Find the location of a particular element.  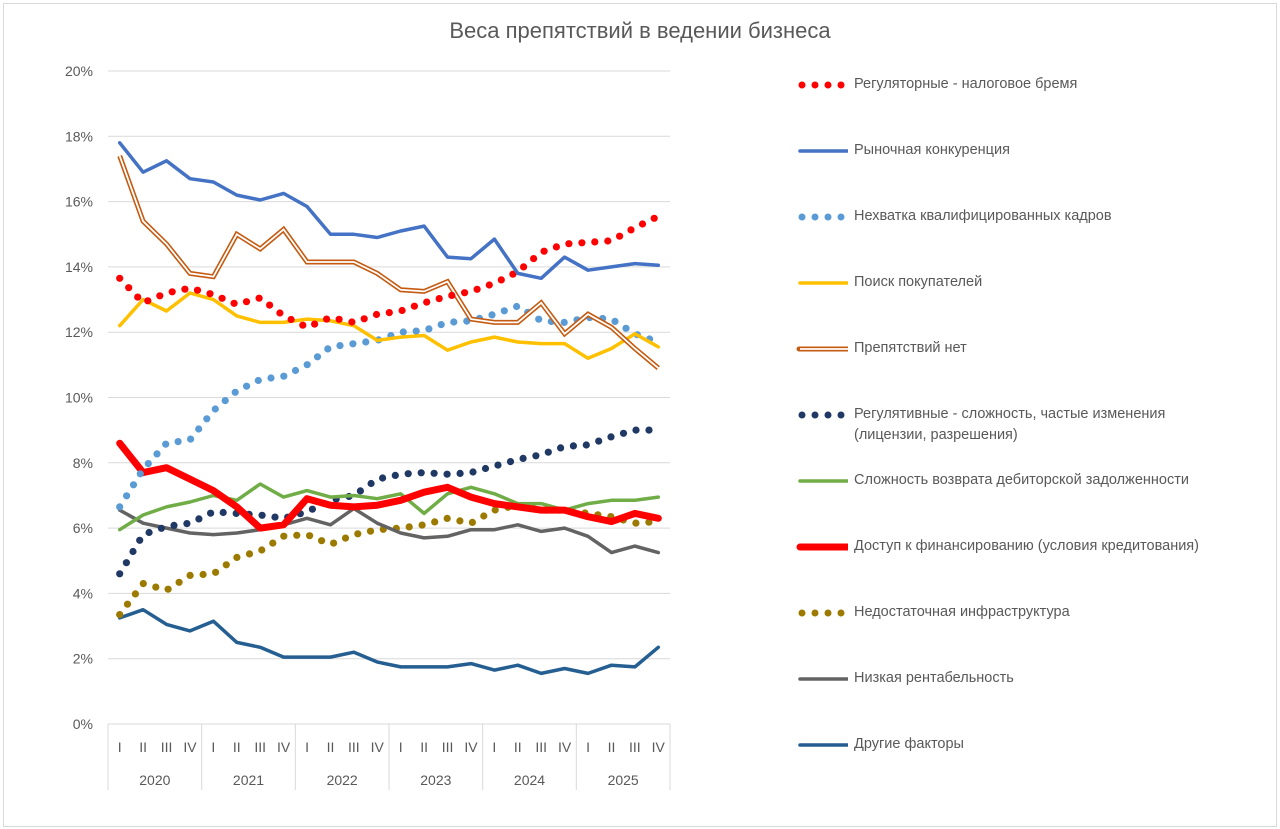

legend-label: Препятствий нет is located at coordinates (910, 348).